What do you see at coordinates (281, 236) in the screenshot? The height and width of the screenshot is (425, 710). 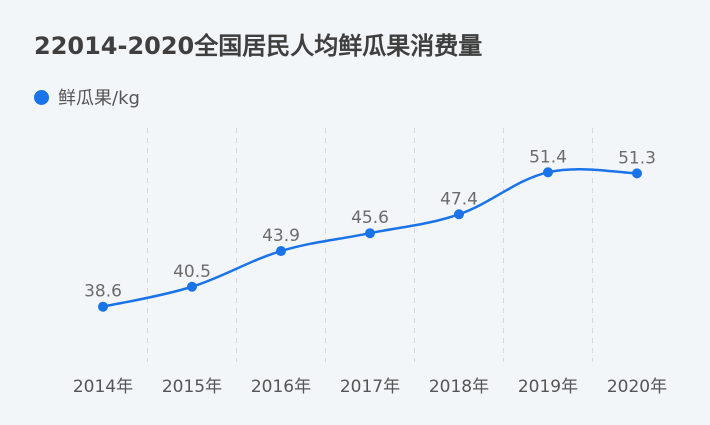 I see `data-label-2: 43.9` at bounding box center [281, 236].